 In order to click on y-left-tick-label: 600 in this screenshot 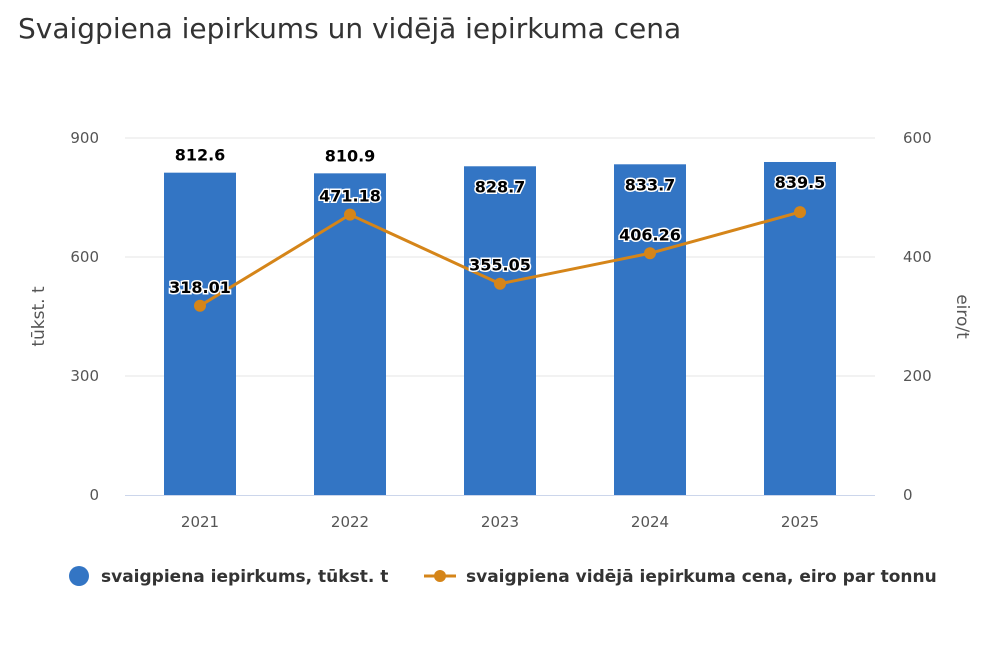, I will do `click(84, 257)`.